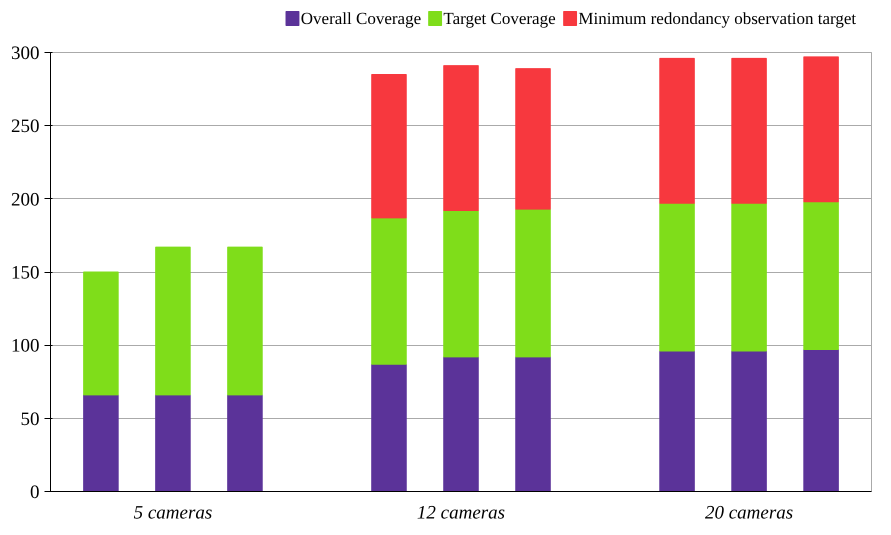 The image size is (891, 535). Describe the element at coordinates (30, 419) in the screenshot. I see `y-tick-label: 50` at that location.